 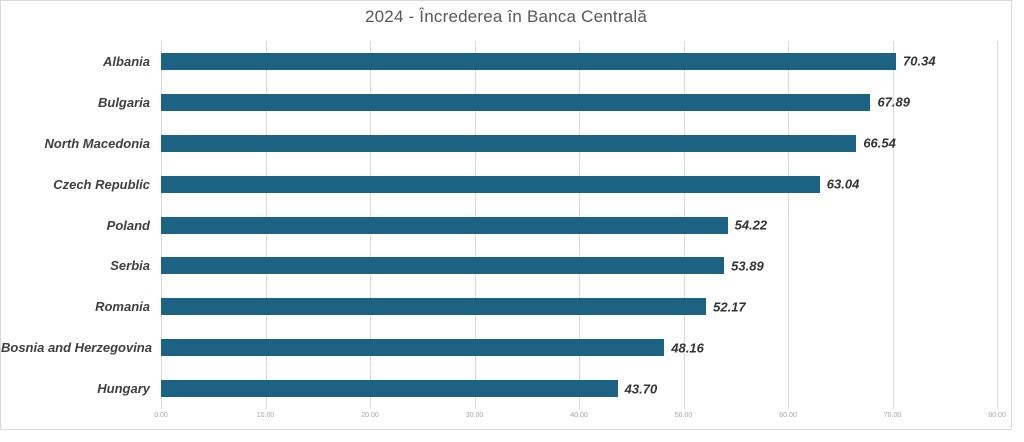 What do you see at coordinates (122, 307) in the screenshot?
I see `category-label: Romania` at bounding box center [122, 307].